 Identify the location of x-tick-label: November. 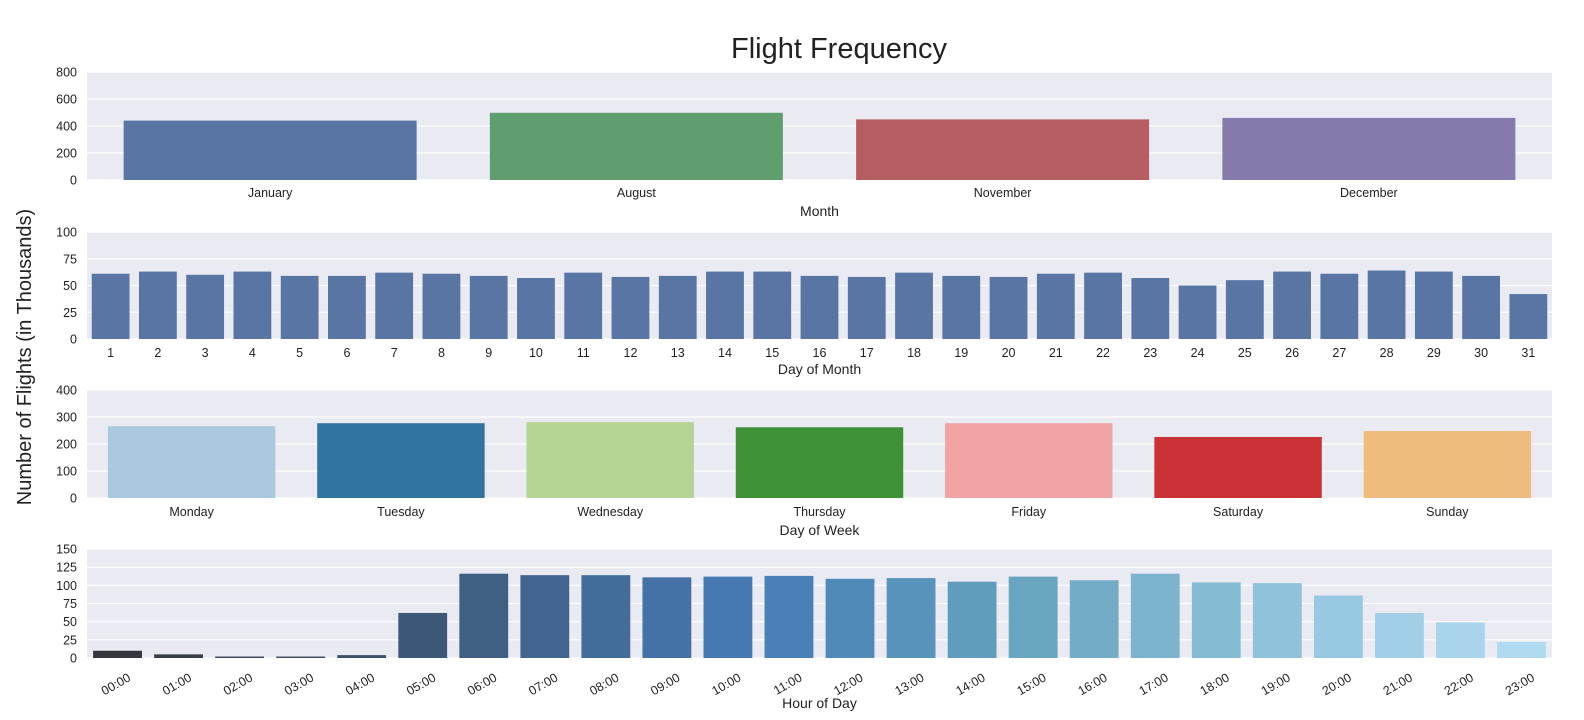
(1003, 193).